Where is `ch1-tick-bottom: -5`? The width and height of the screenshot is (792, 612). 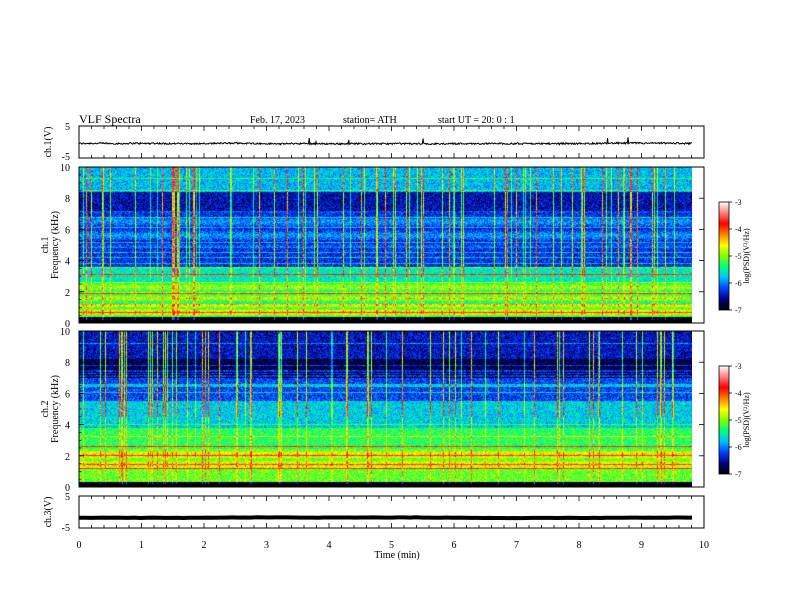 ch1-tick-bottom: -5 is located at coordinates (66, 157).